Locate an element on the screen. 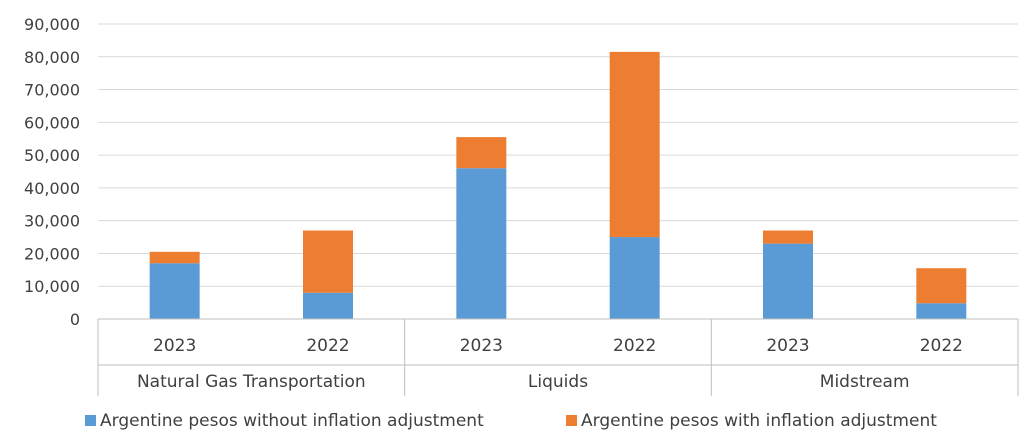  y-tick-label: 70,000 is located at coordinates (52, 90).